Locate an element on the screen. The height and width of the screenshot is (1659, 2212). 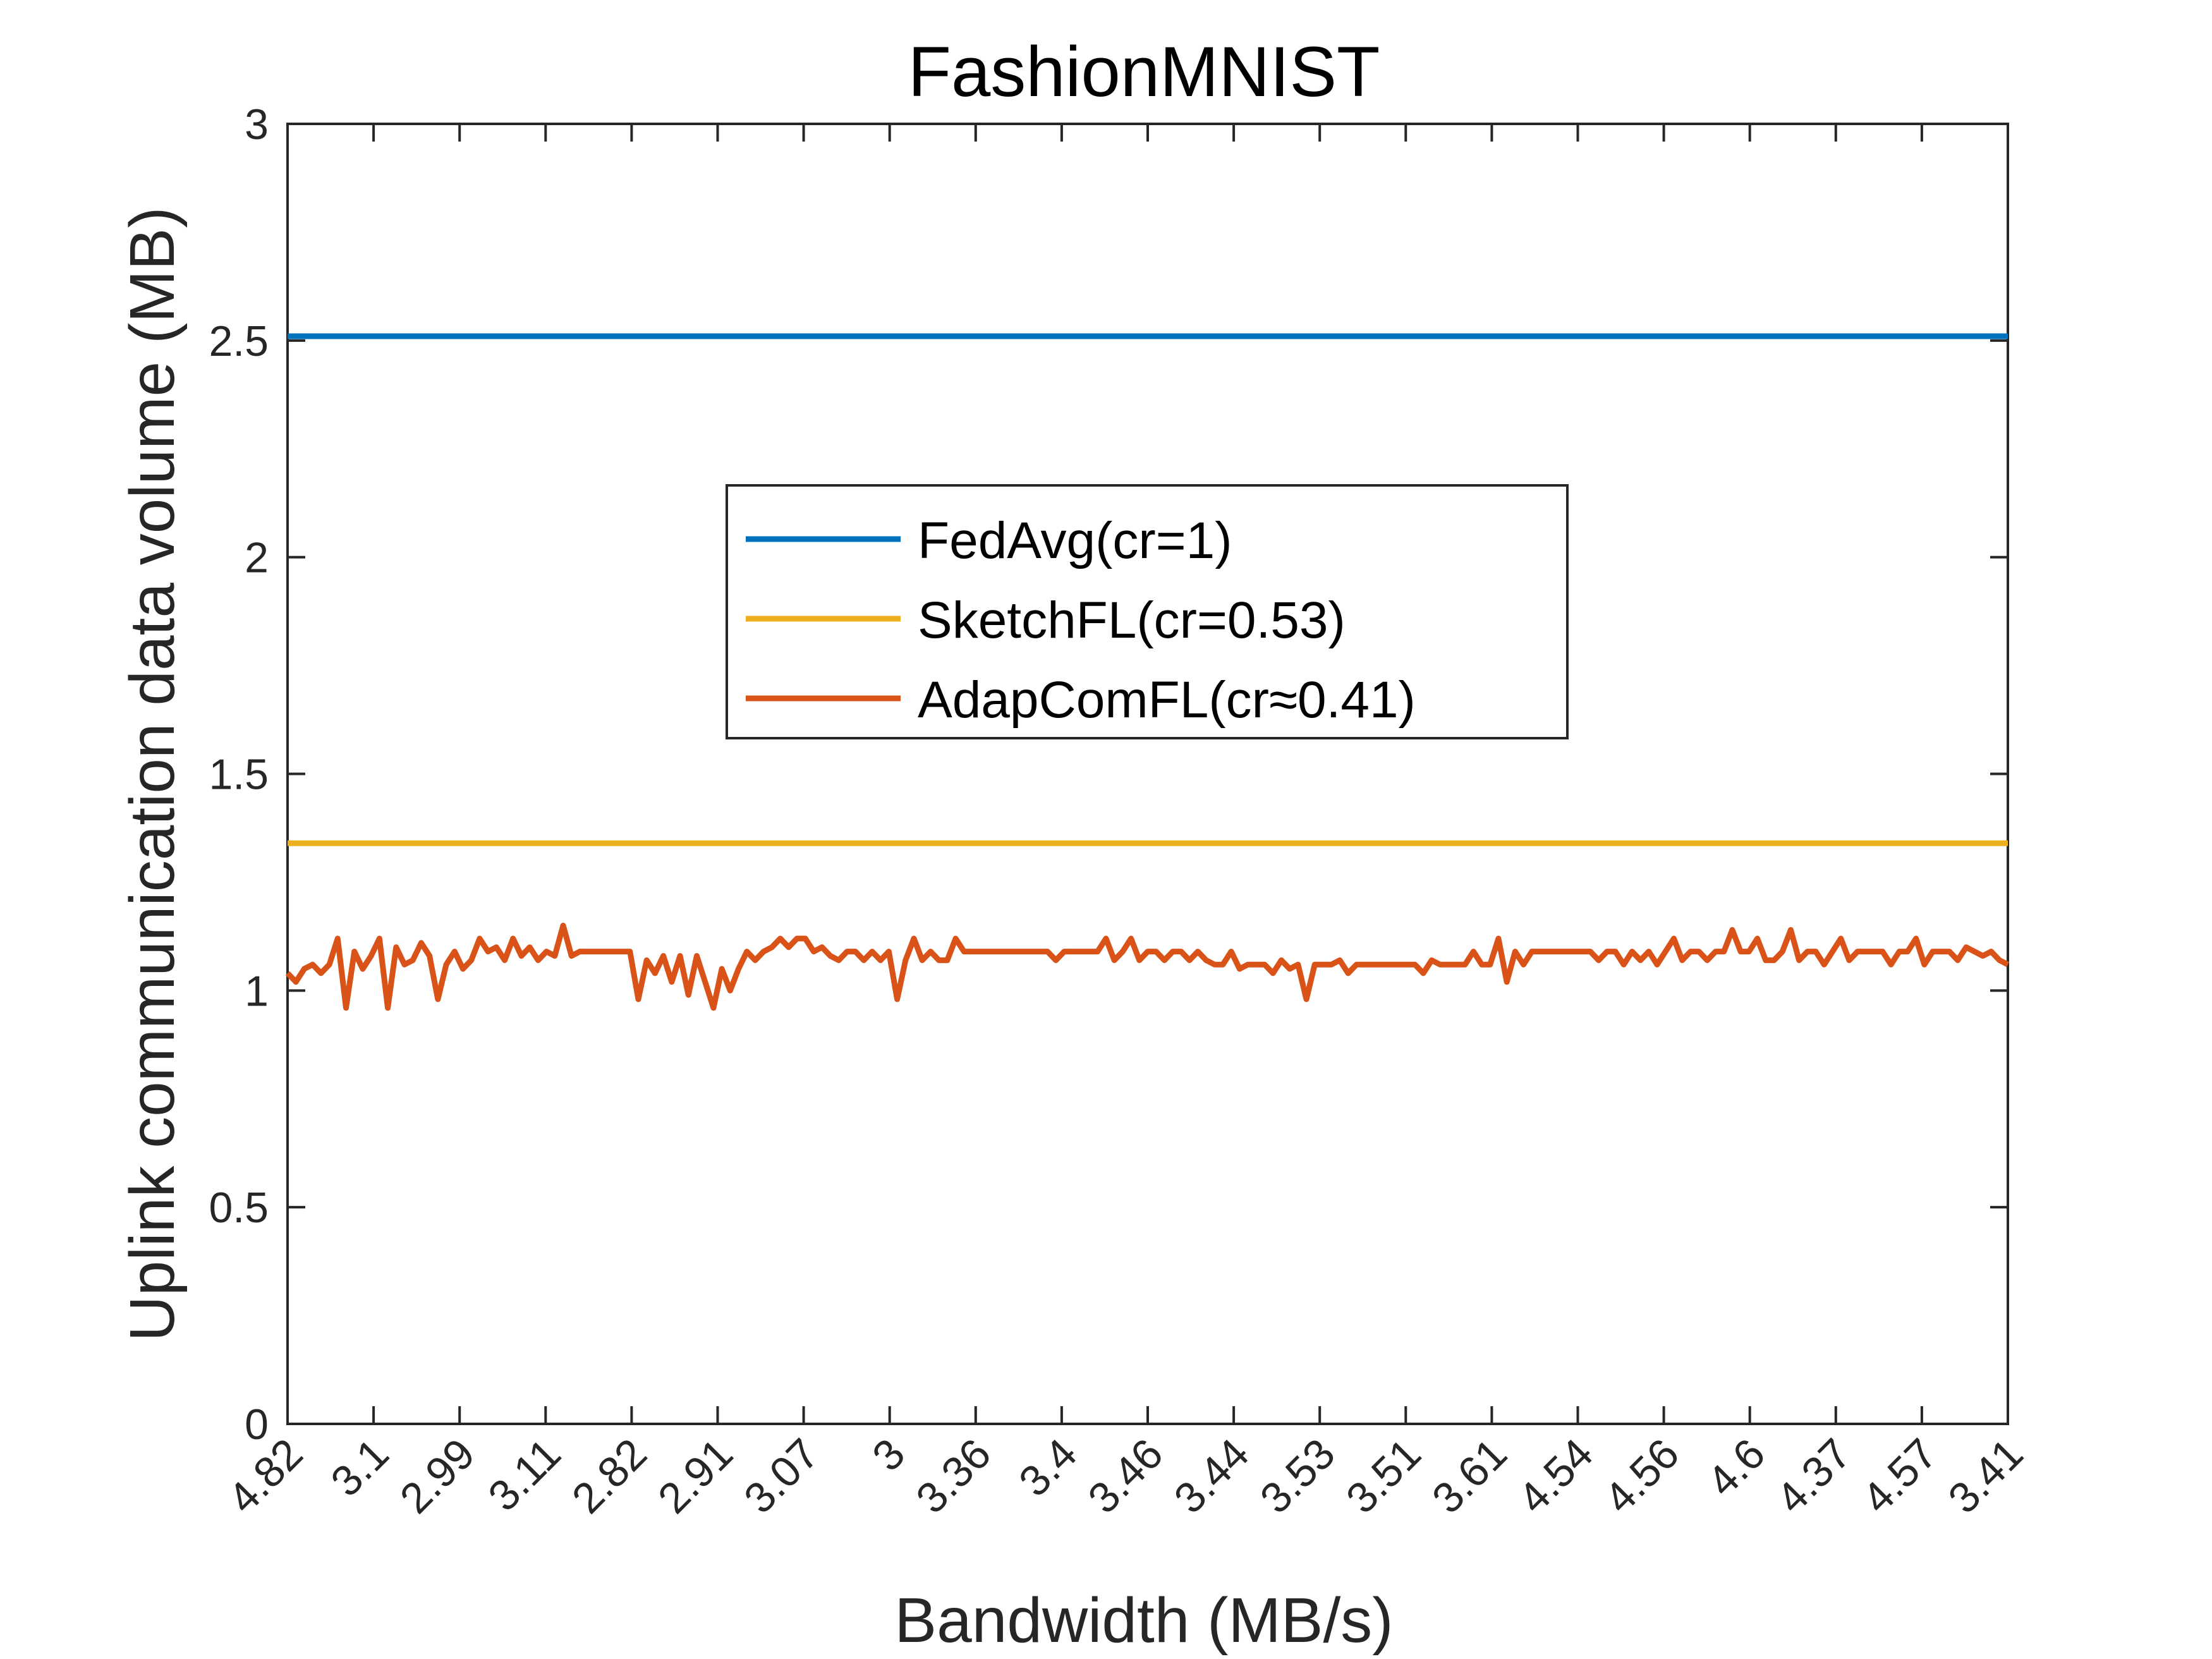
legend-label-1: SketchFL(cr=0.53) is located at coordinates (1132, 620).